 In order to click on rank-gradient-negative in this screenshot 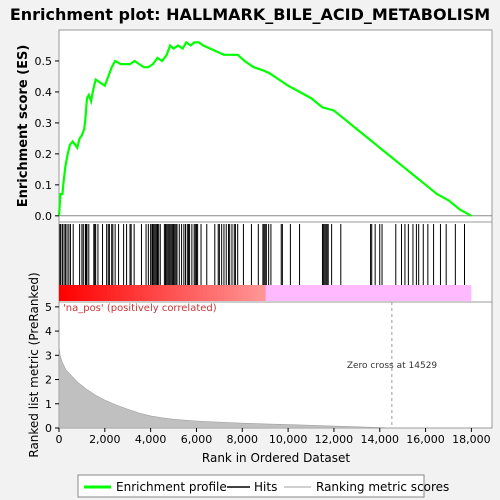, I will do `click(368, 293)`.